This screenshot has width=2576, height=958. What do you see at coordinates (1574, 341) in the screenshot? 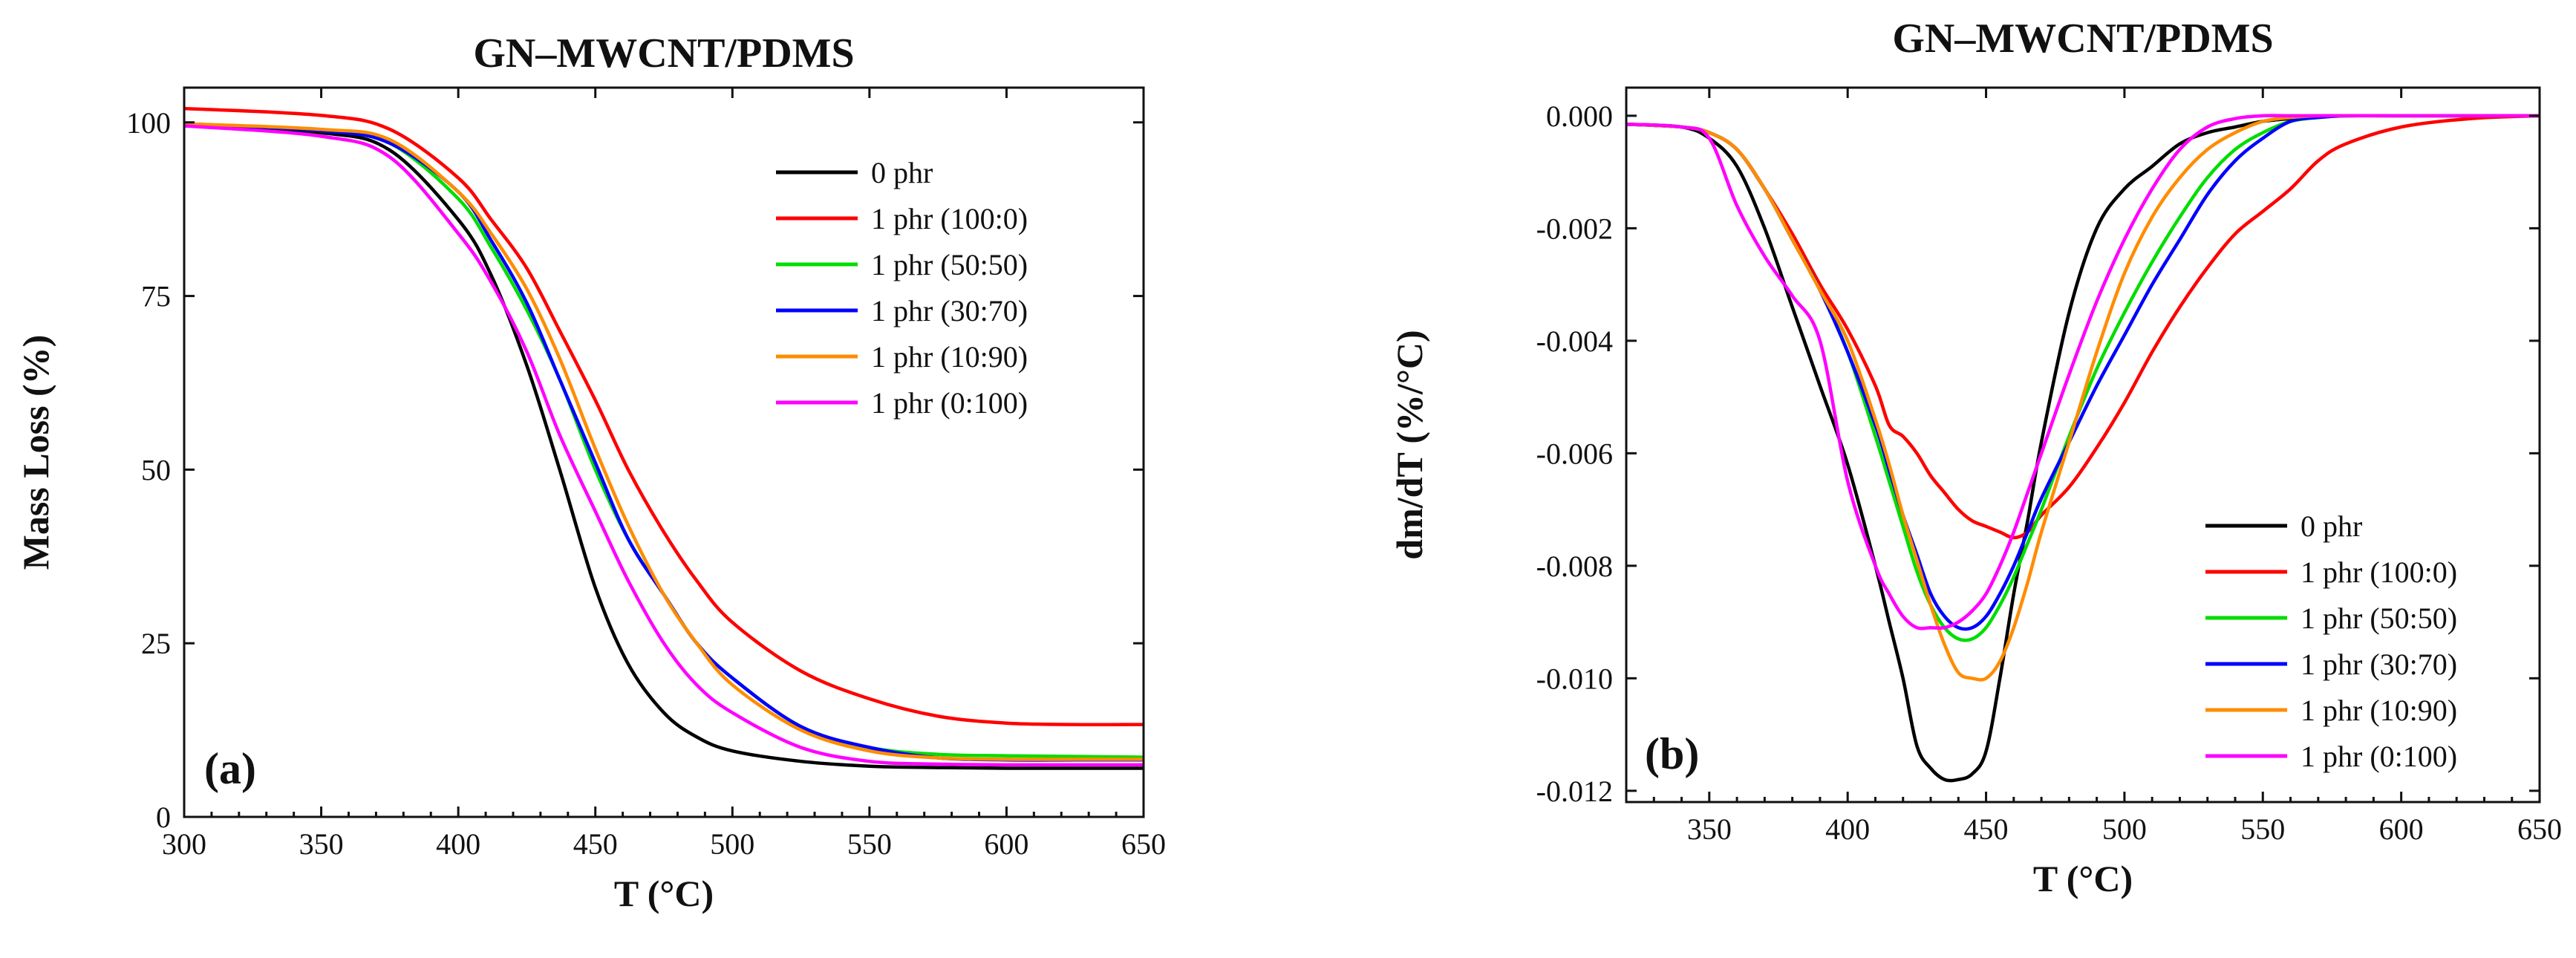
I see `y-tick-label: -0.004` at bounding box center [1574, 341].